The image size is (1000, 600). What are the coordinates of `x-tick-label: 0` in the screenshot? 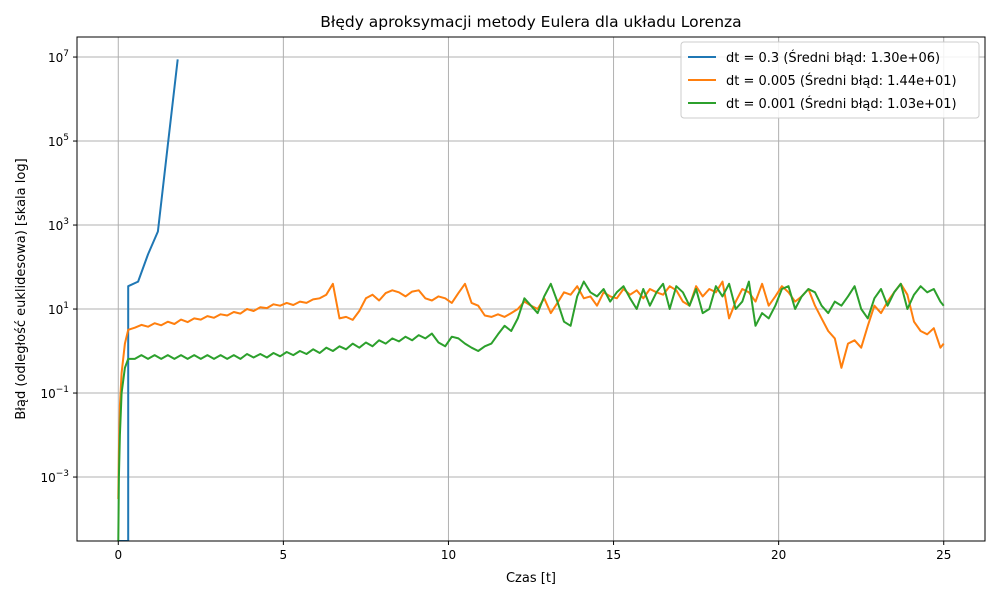 It's located at (118, 555).